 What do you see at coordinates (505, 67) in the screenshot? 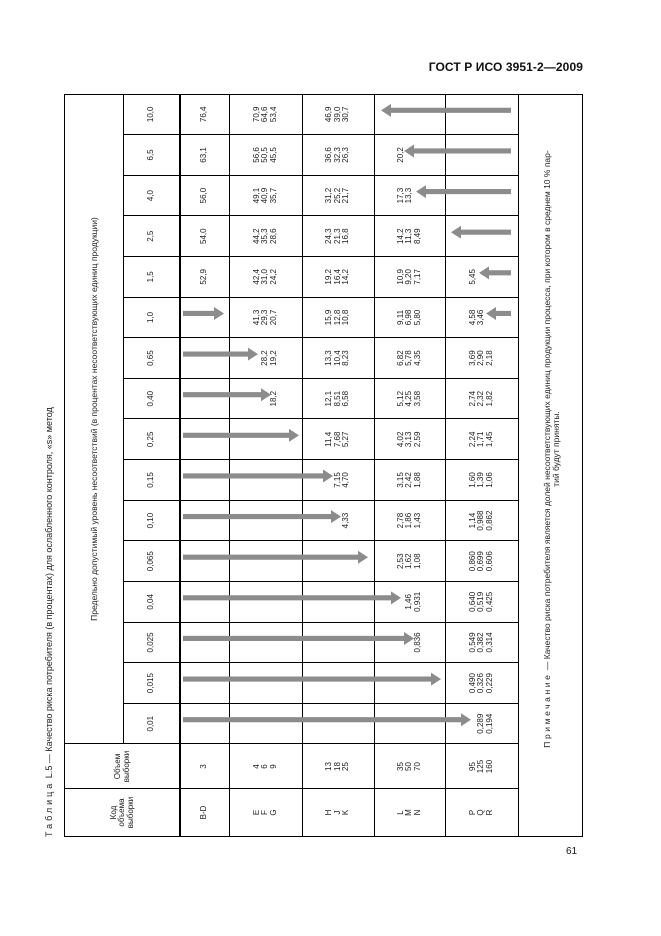
I see `document-header: ГОСТ Р ИСО 3951-2—2009` at bounding box center [505, 67].